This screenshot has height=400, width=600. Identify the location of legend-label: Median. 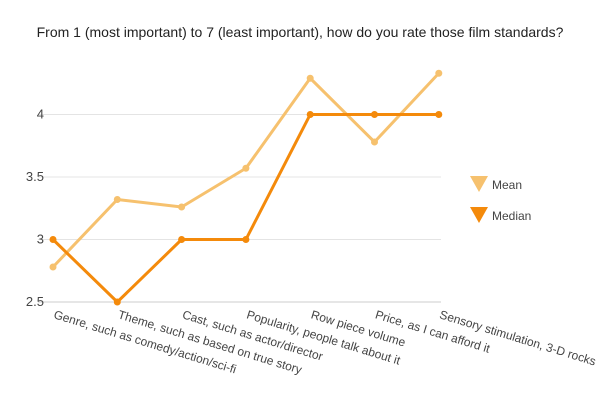
(511, 216).